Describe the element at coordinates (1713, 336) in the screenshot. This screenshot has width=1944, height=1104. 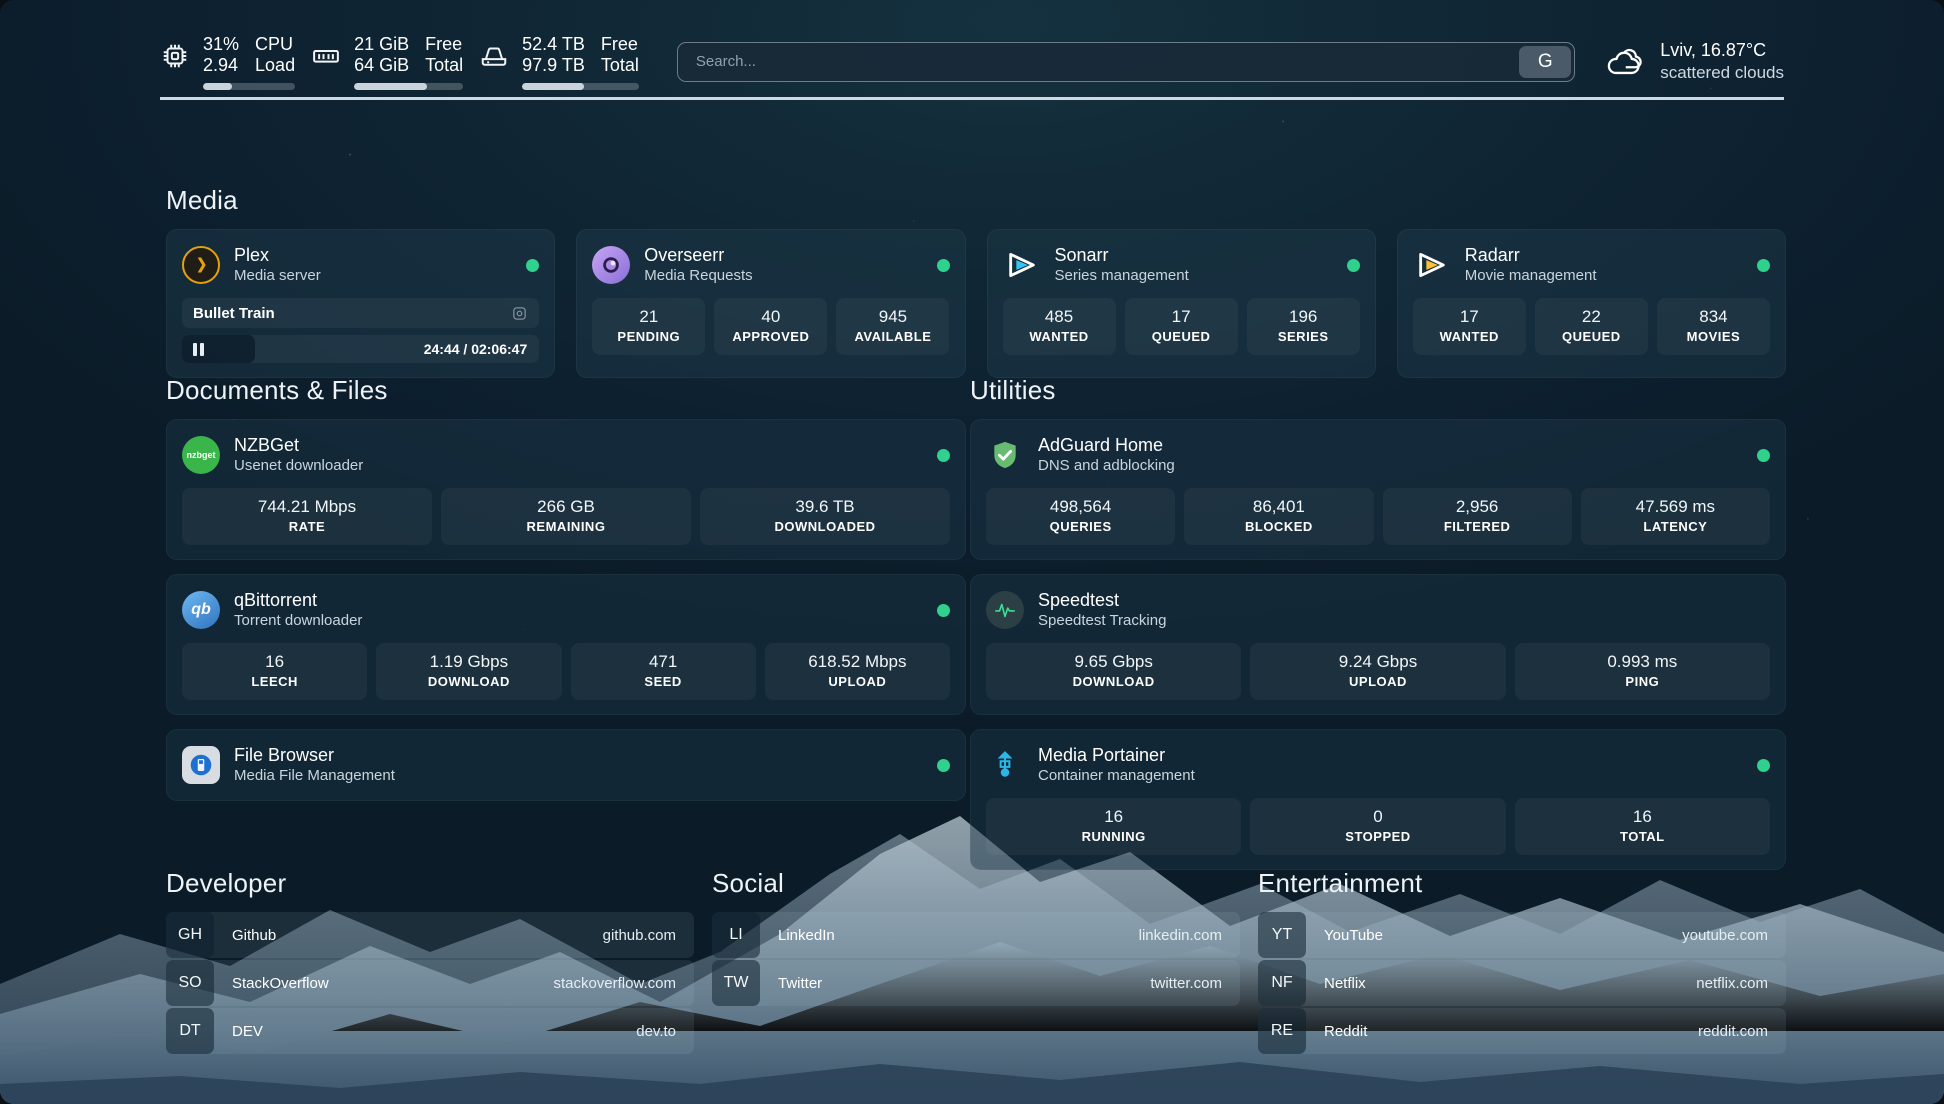
I see `stat-label: MOVIES` at that location.